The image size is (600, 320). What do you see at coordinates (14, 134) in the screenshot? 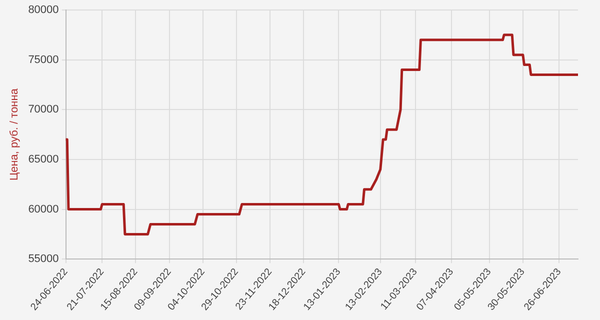
I see `y-axis-title: Цена, руб. / тонна` at bounding box center [14, 134].